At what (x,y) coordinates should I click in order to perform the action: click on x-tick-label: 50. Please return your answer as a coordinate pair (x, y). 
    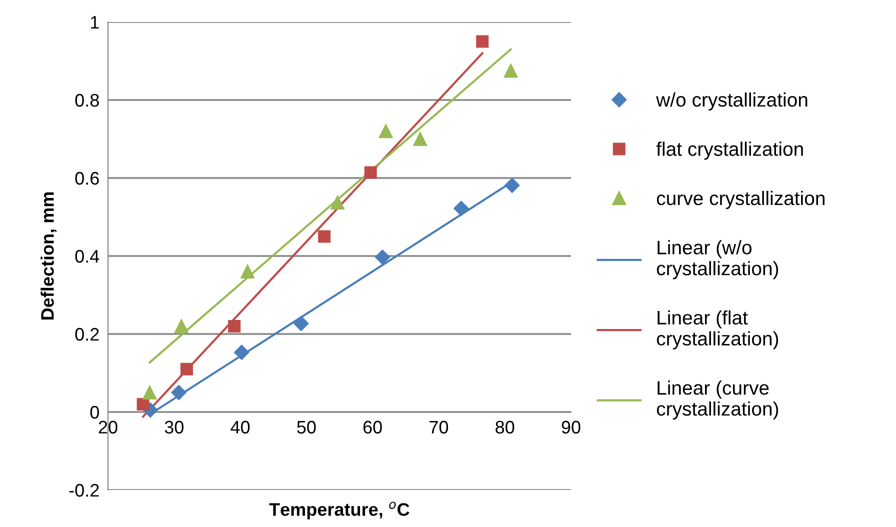
    Looking at the image, I should click on (306, 427).